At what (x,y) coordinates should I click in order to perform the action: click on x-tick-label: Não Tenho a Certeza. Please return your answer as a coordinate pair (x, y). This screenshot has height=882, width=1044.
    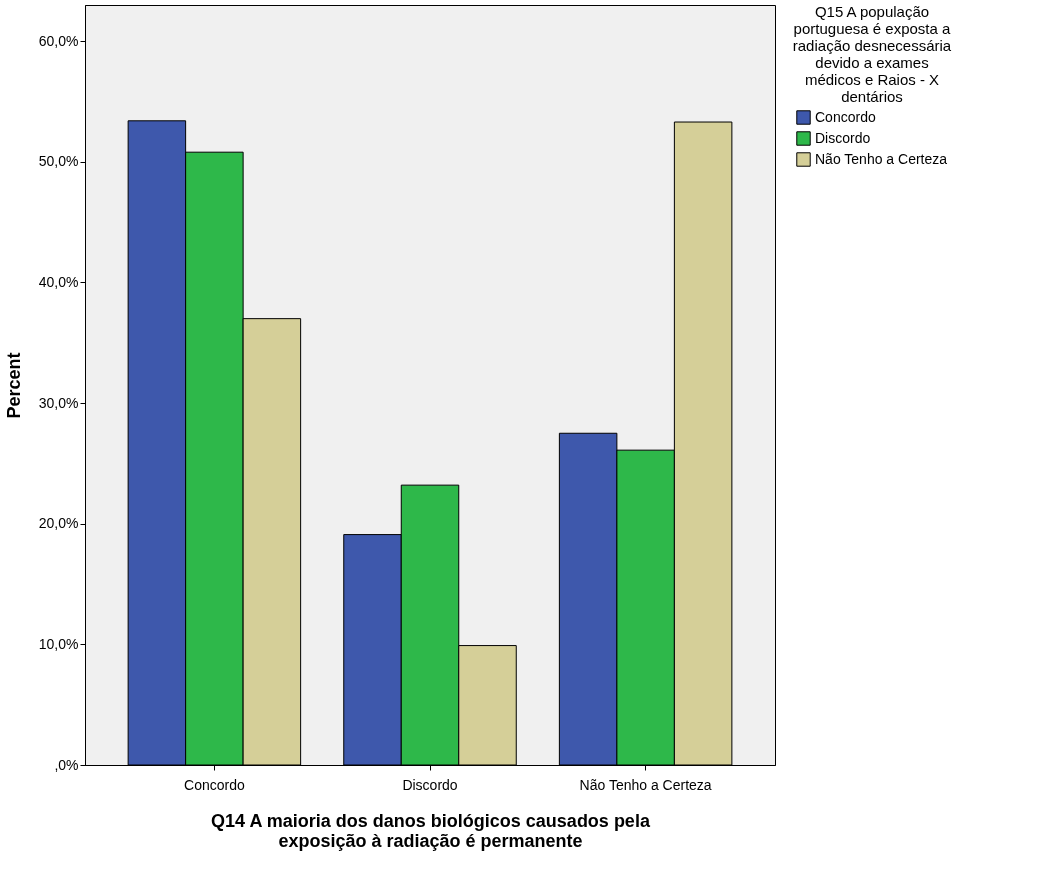
    Looking at the image, I should click on (645, 784).